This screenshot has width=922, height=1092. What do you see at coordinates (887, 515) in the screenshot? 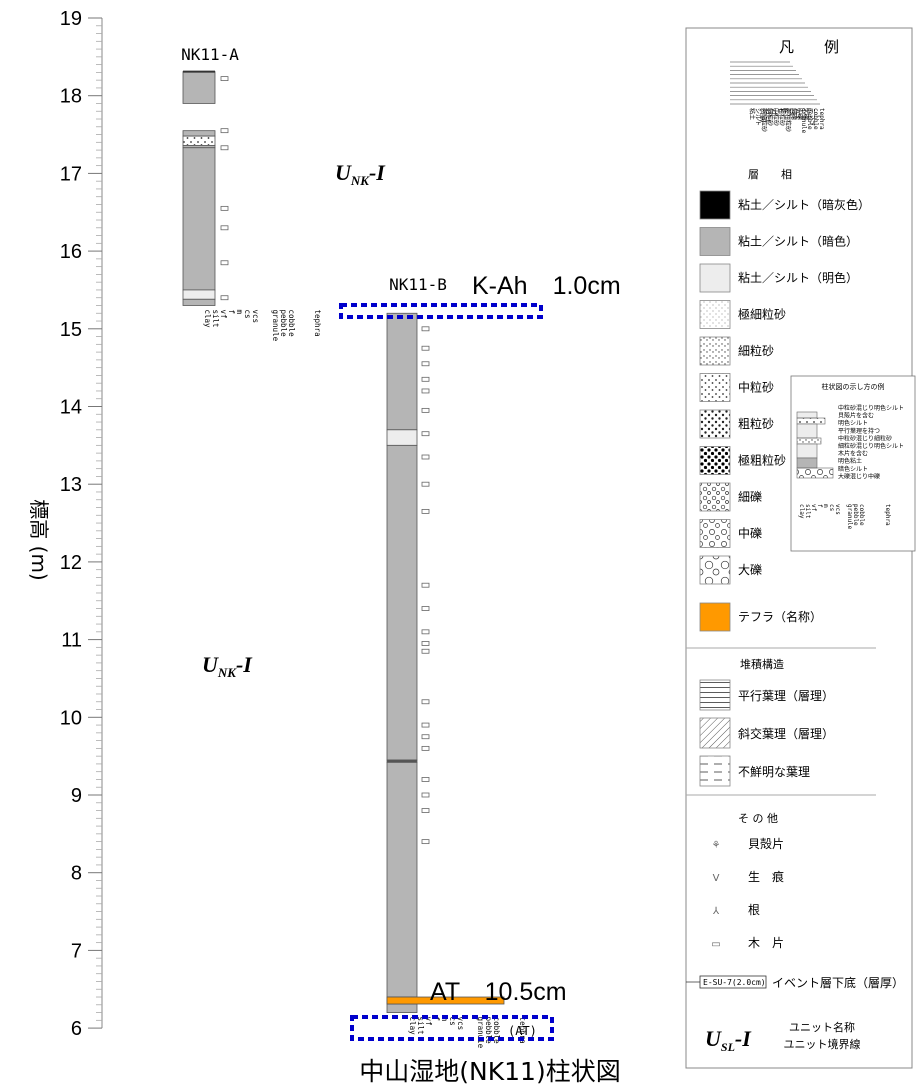
I see `legend-example-scale: tephra` at bounding box center [887, 515].